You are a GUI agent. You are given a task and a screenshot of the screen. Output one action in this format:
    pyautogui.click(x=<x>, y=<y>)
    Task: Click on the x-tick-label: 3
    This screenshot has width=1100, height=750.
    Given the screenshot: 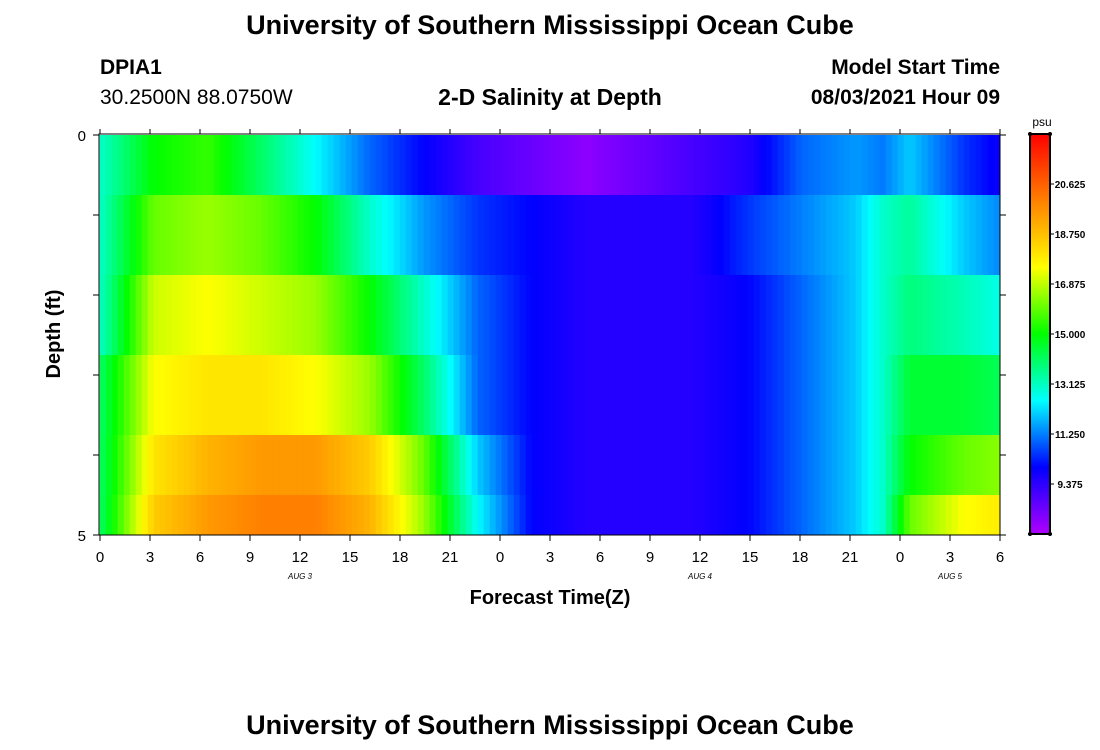 What is the action you would take?
    pyautogui.click(x=950, y=557)
    